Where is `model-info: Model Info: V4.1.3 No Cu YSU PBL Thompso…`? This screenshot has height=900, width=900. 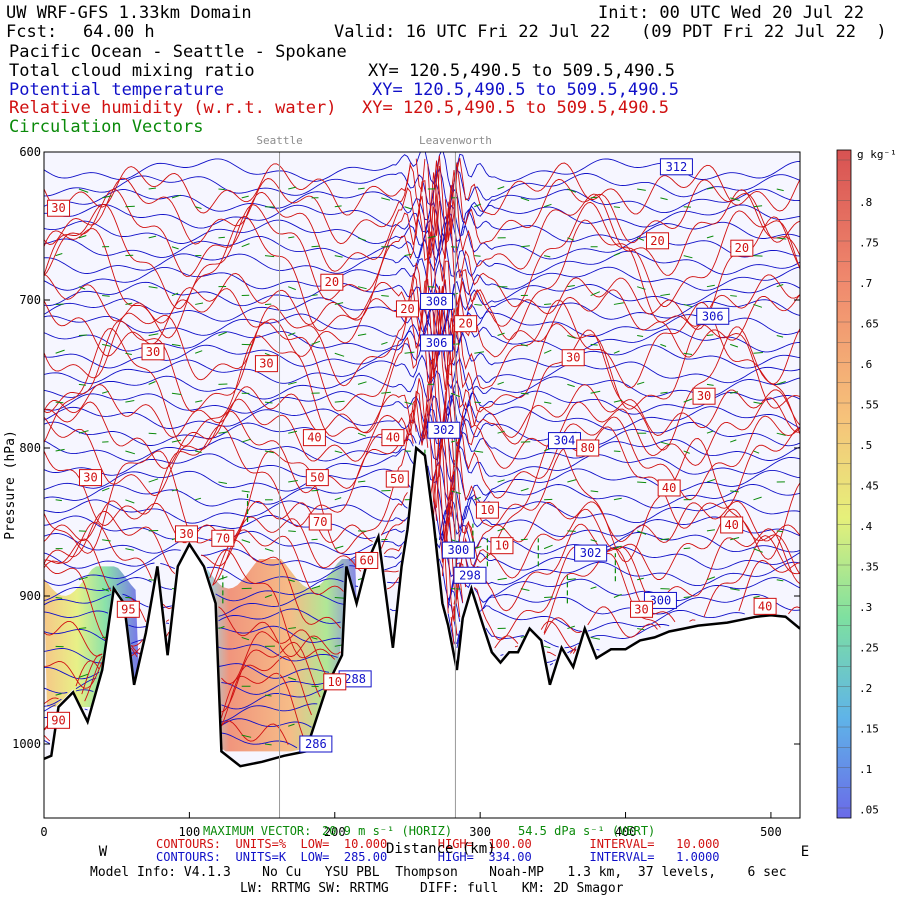
model-info: Model Info: V4.1.3 No Cu YSU PBL Thompso… is located at coordinates (438, 872).